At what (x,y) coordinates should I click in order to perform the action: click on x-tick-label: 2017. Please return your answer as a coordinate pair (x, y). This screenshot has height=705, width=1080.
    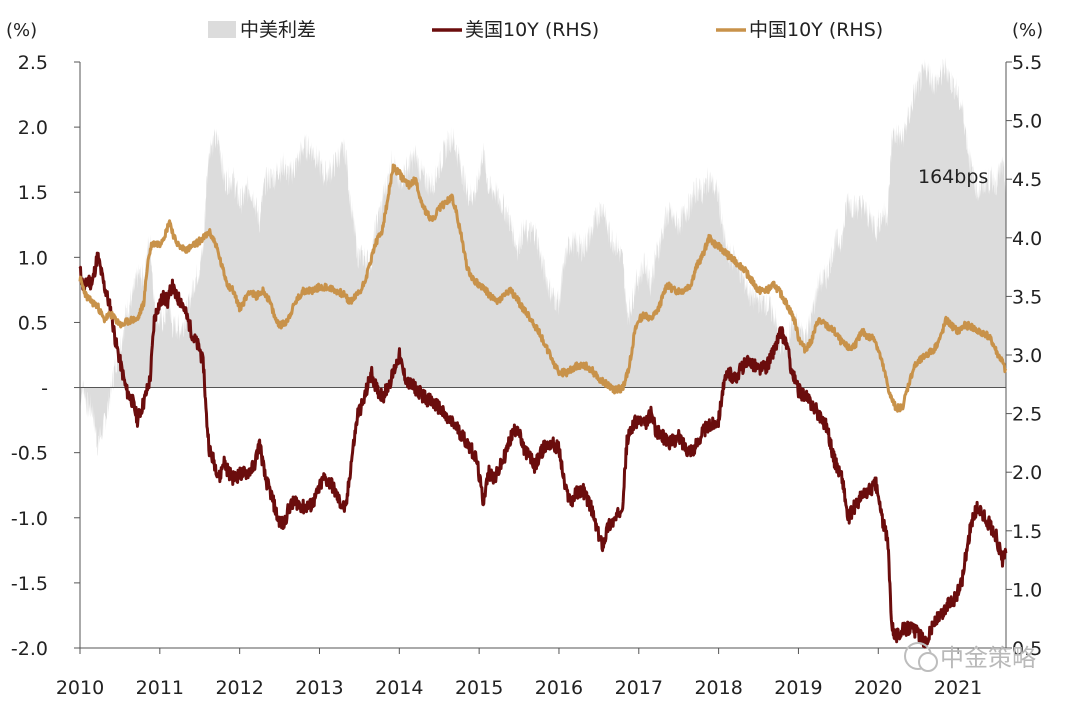
    Looking at the image, I should click on (639, 688).